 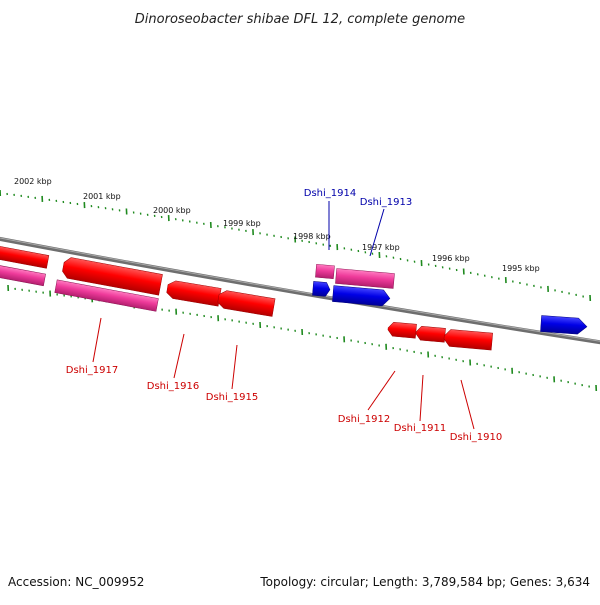 I want to click on gene-label-dshi-1913: Dshi_1913, so click(x=386, y=202).